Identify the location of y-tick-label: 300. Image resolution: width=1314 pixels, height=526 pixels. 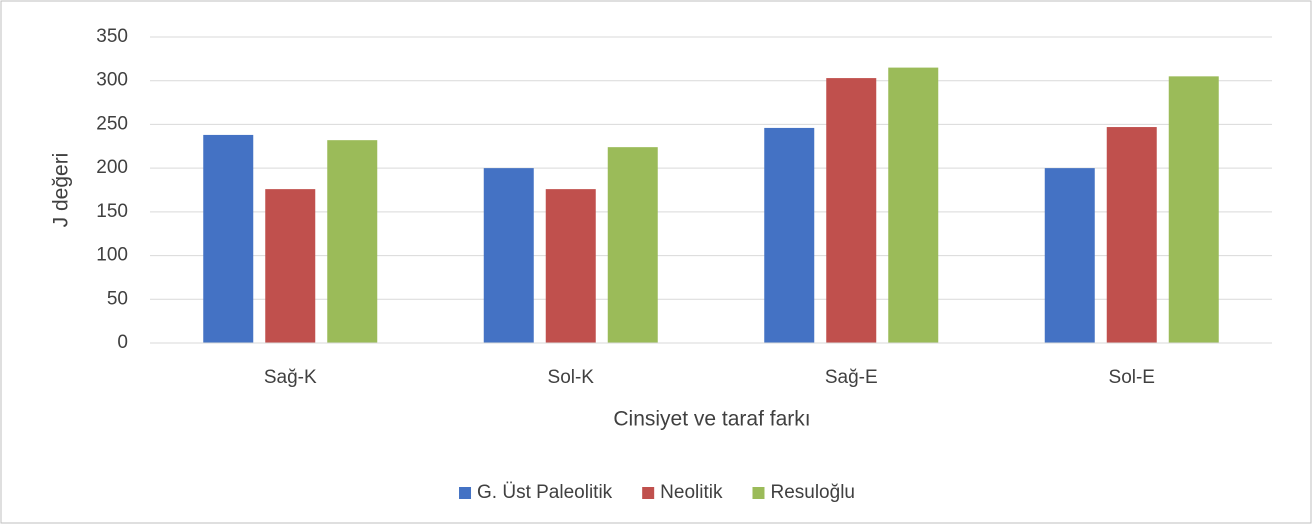
(112, 80).